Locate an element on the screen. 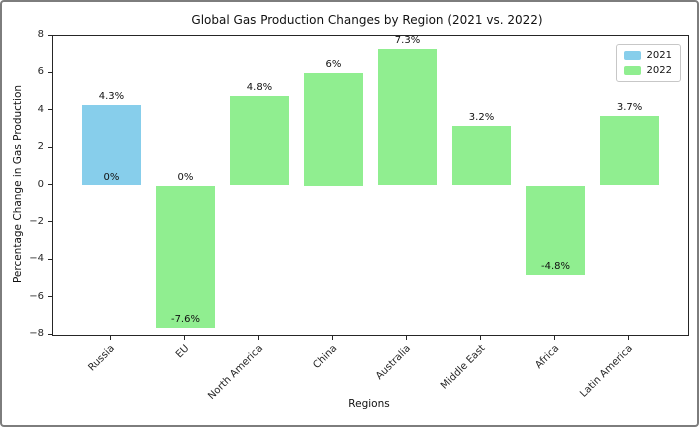 This screenshot has width=699, height=427. bar-value-label-eu-2022: -7.6% is located at coordinates (185, 319).